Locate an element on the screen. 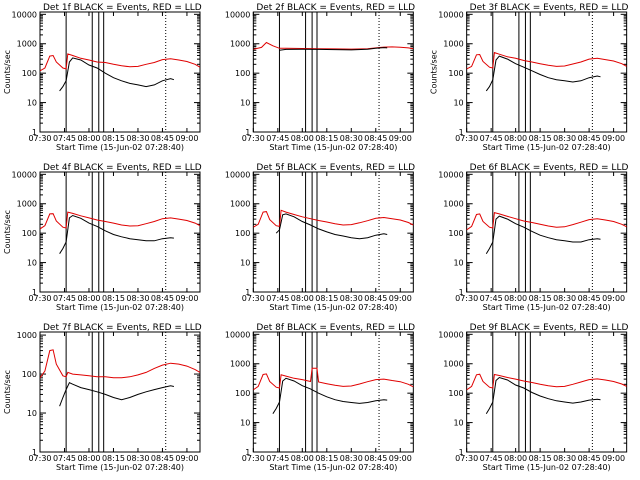  panel-title: Det 8f BLACK = Events, RED = LLD is located at coordinates (335, 328).